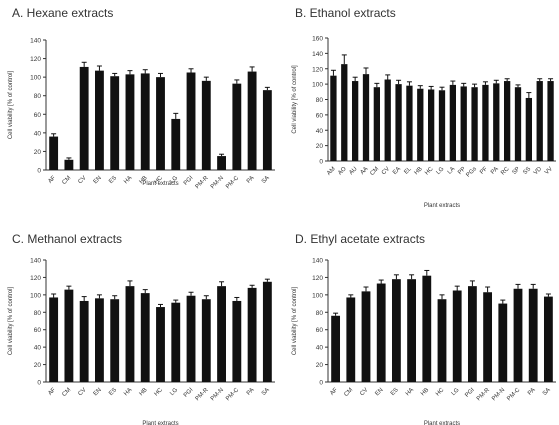  What do you see at coordinates (462, 171) in the screenshot?
I see `category-label: PP` at bounding box center [462, 171].